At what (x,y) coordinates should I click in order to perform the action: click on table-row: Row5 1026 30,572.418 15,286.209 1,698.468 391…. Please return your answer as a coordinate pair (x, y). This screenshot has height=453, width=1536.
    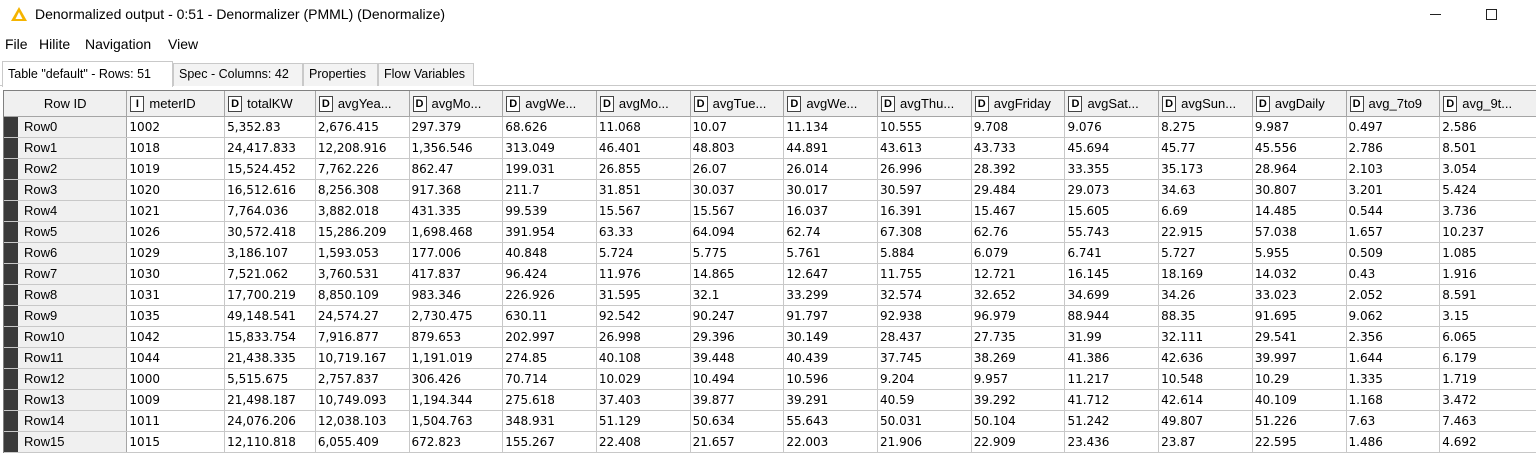
    Looking at the image, I should click on (770, 232).